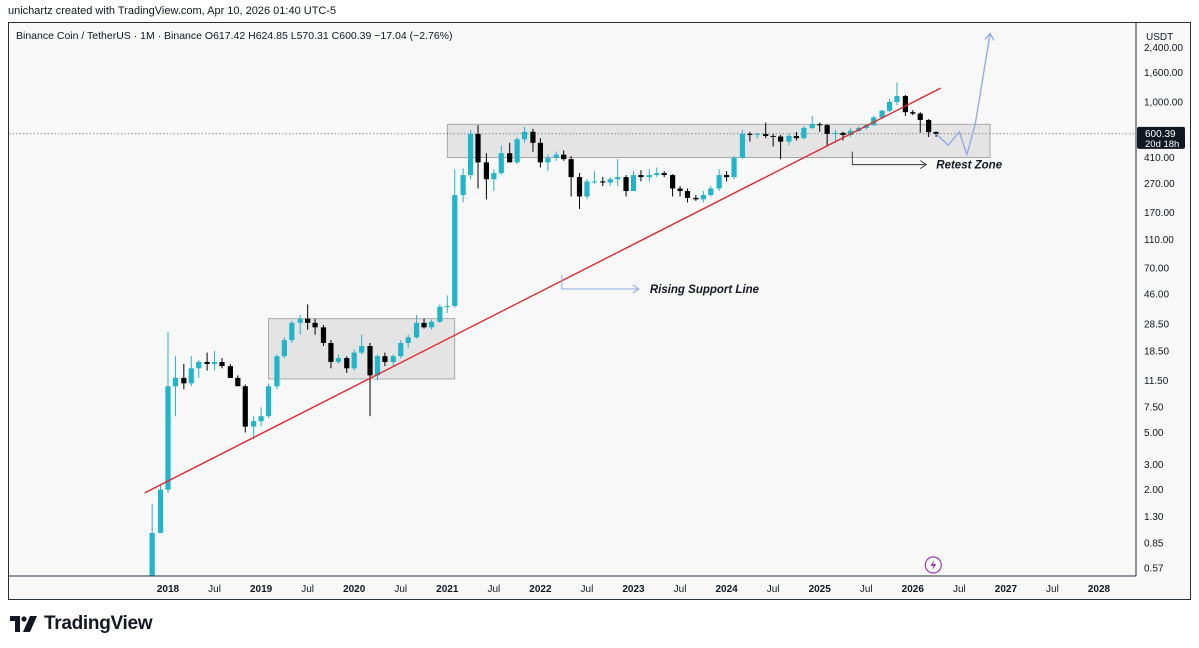  I want to click on legend-change: −17.04 (−2.76%), so click(413, 36).